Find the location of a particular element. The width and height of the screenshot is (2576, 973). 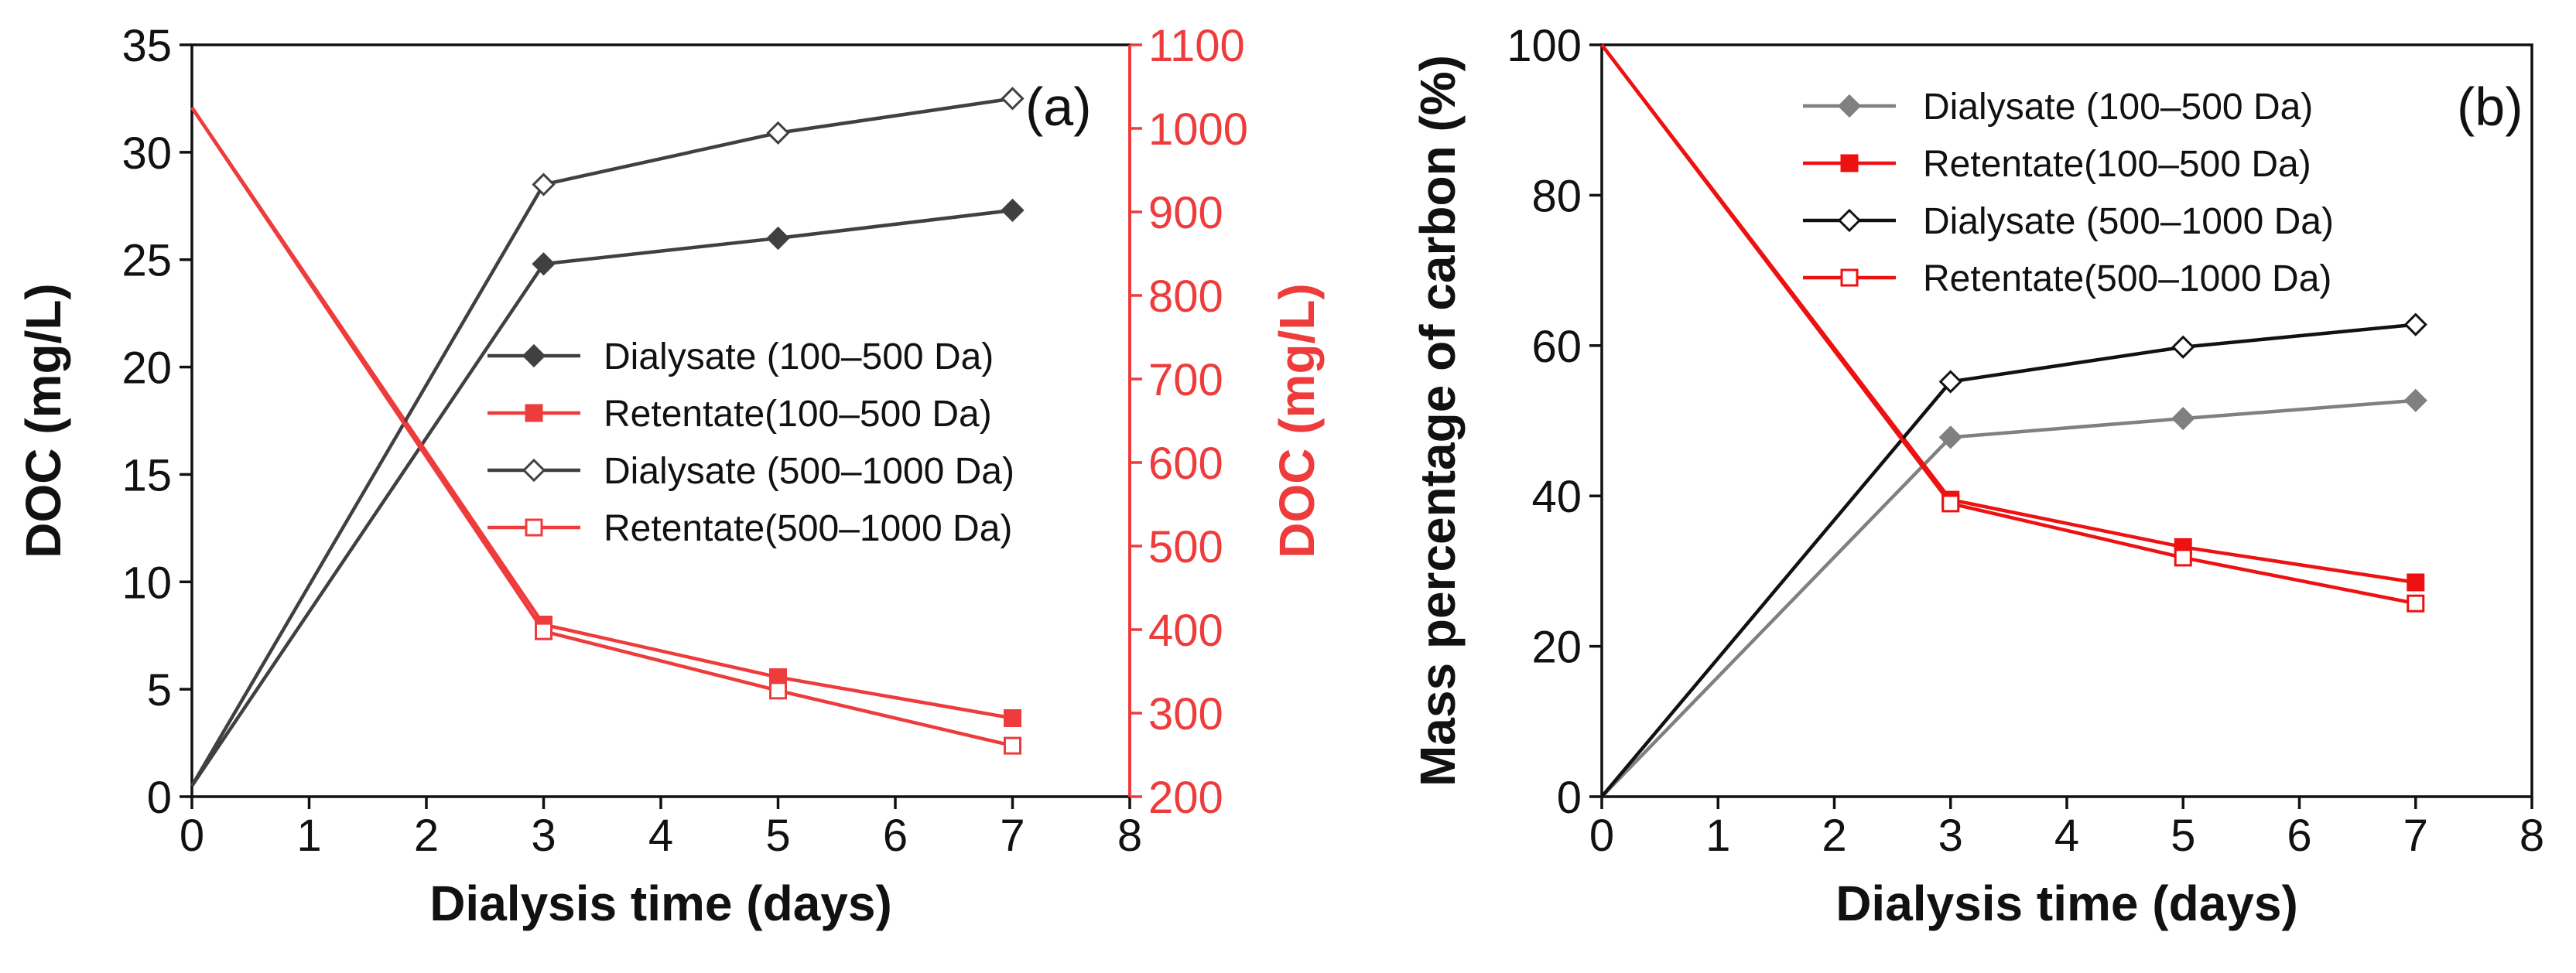

y2-tick-label: 1000 is located at coordinates (1198, 129).